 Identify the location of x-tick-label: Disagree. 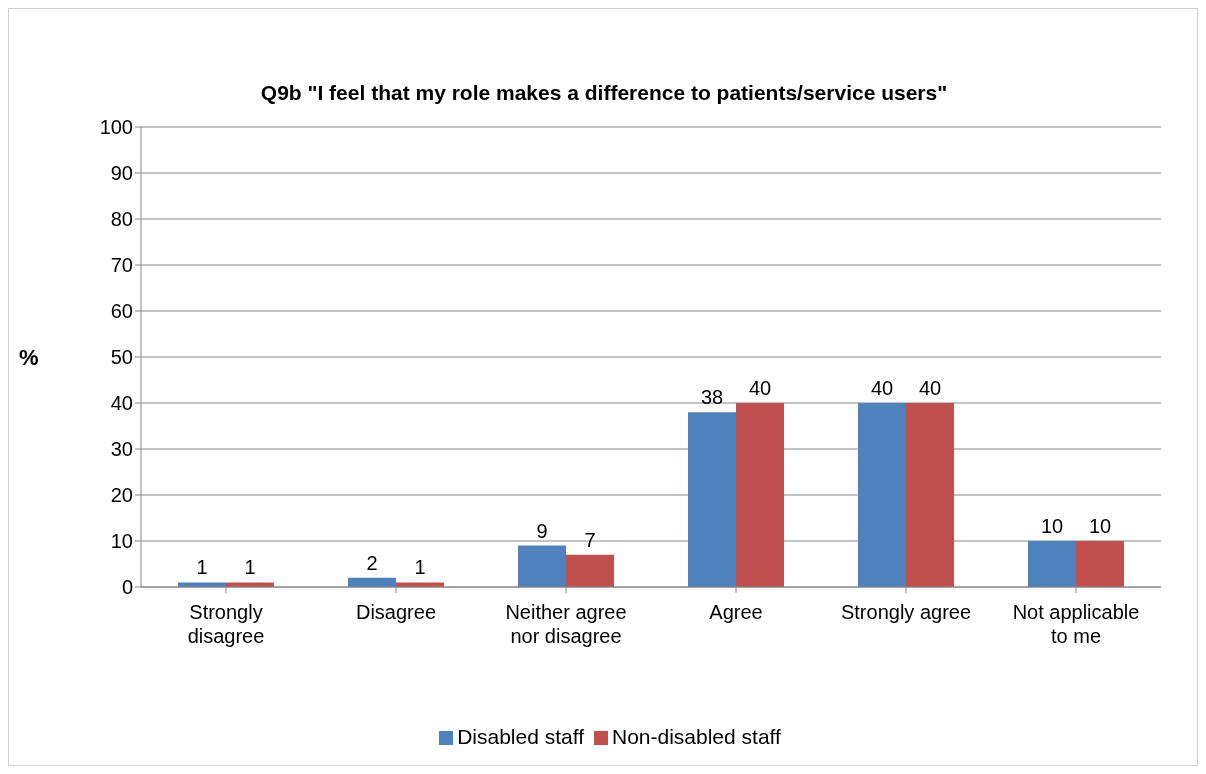
(396, 612).